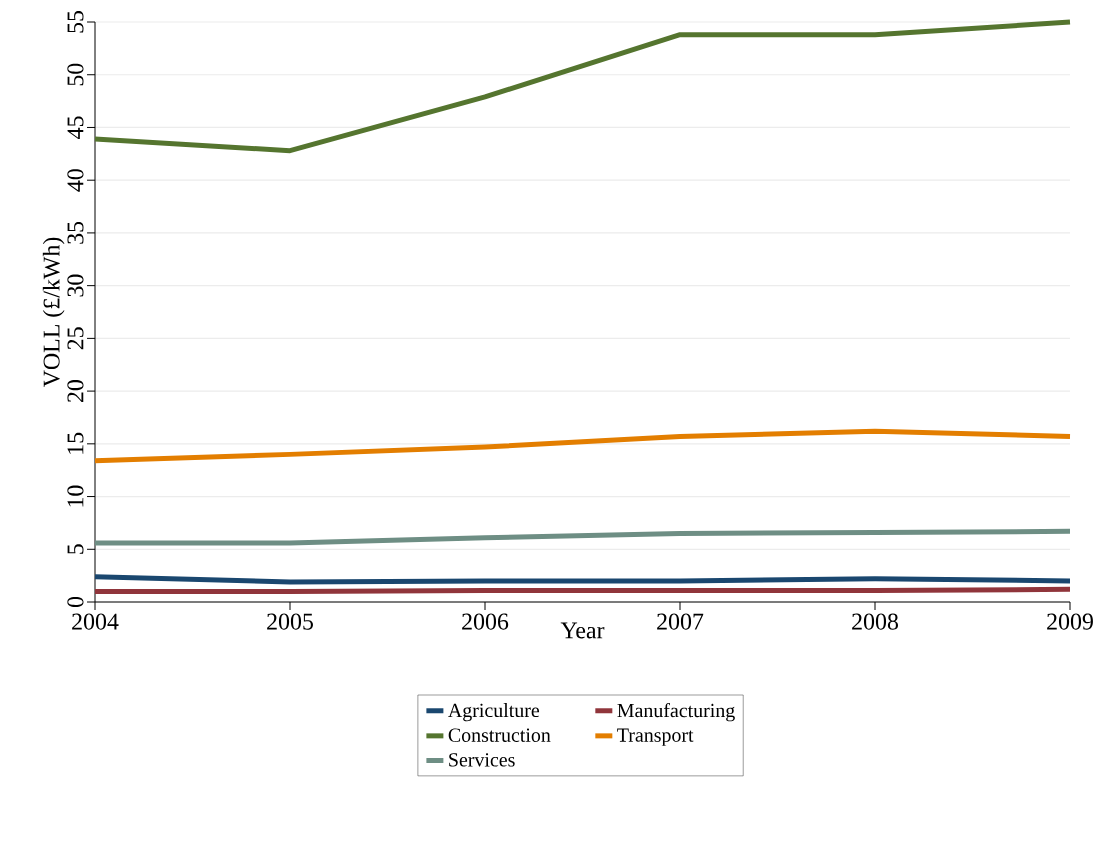 Image resolution: width=1106 pixels, height=848 pixels. I want to click on y-tick-label: 25, so click(75, 338).